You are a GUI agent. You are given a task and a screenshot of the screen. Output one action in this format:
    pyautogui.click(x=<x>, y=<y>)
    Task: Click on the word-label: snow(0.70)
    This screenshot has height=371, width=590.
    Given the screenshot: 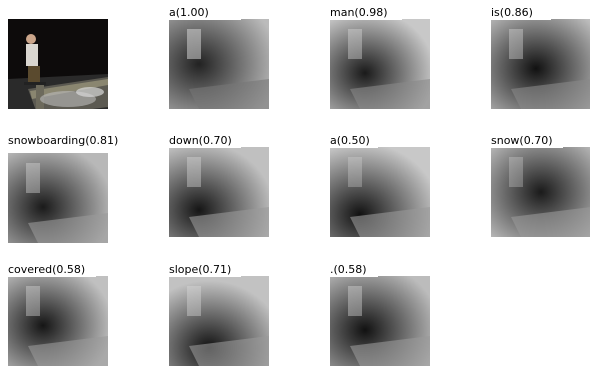 What is the action you would take?
    pyautogui.click(x=527, y=141)
    